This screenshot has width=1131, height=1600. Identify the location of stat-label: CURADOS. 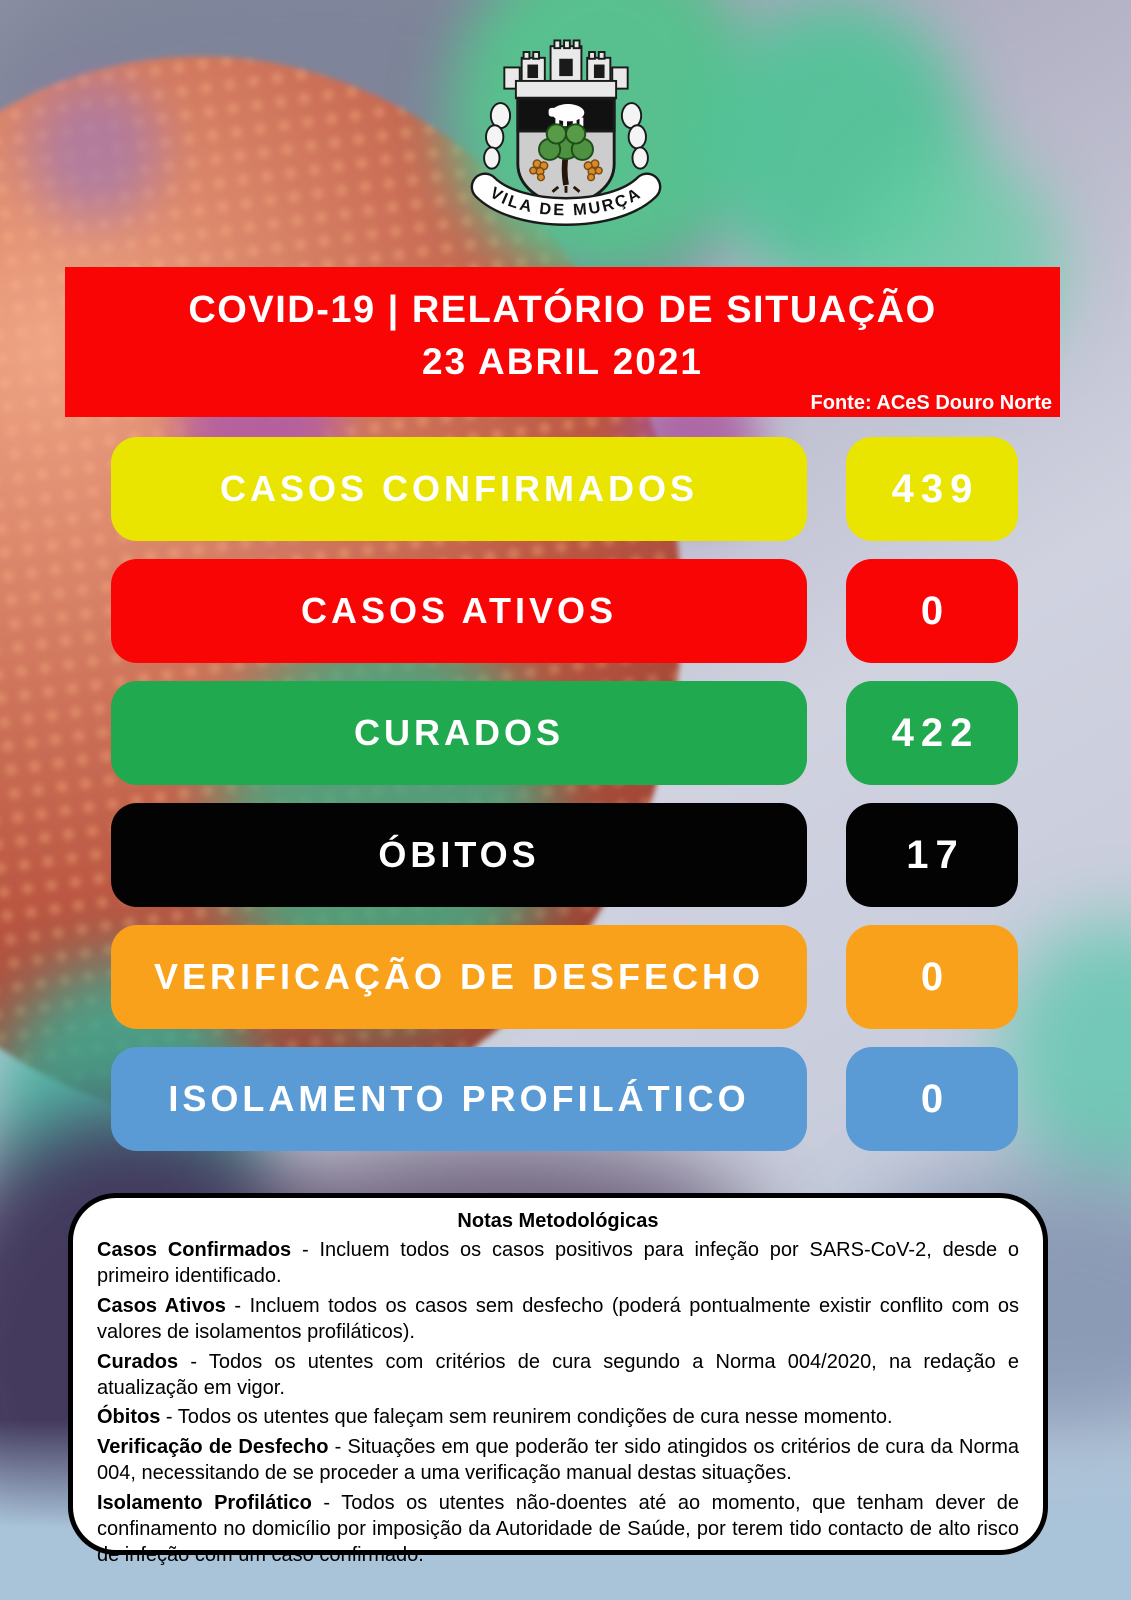
(458, 732).